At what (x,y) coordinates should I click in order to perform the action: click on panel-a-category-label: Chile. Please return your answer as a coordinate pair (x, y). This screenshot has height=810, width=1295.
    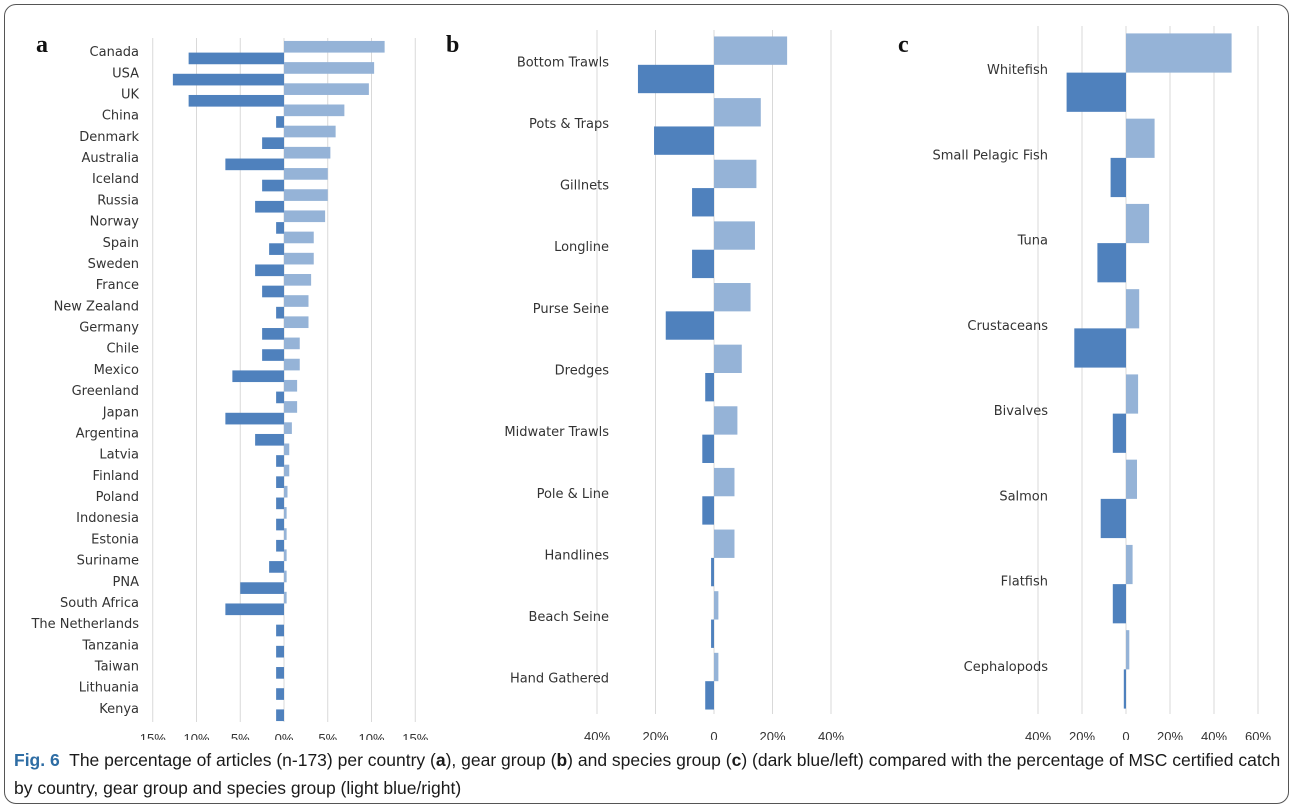
    Looking at the image, I should click on (122, 349).